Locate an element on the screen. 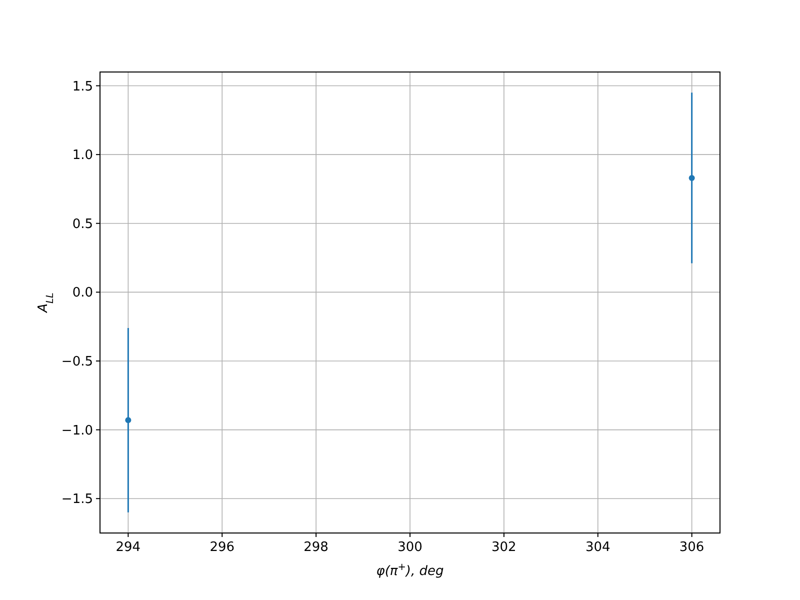  x-tick-label: 298 is located at coordinates (316, 547).